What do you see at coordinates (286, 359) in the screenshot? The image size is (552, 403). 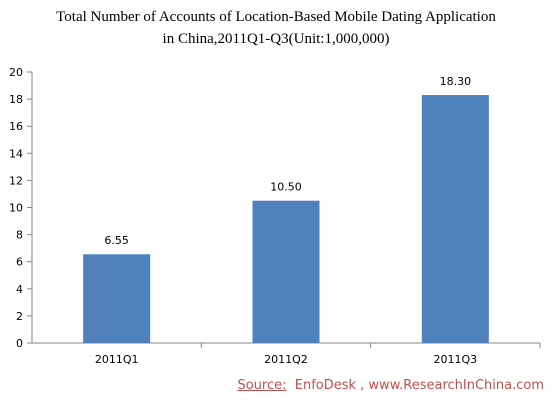 I see `x-tick-label-2011Q2: 2011Q2` at bounding box center [286, 359].